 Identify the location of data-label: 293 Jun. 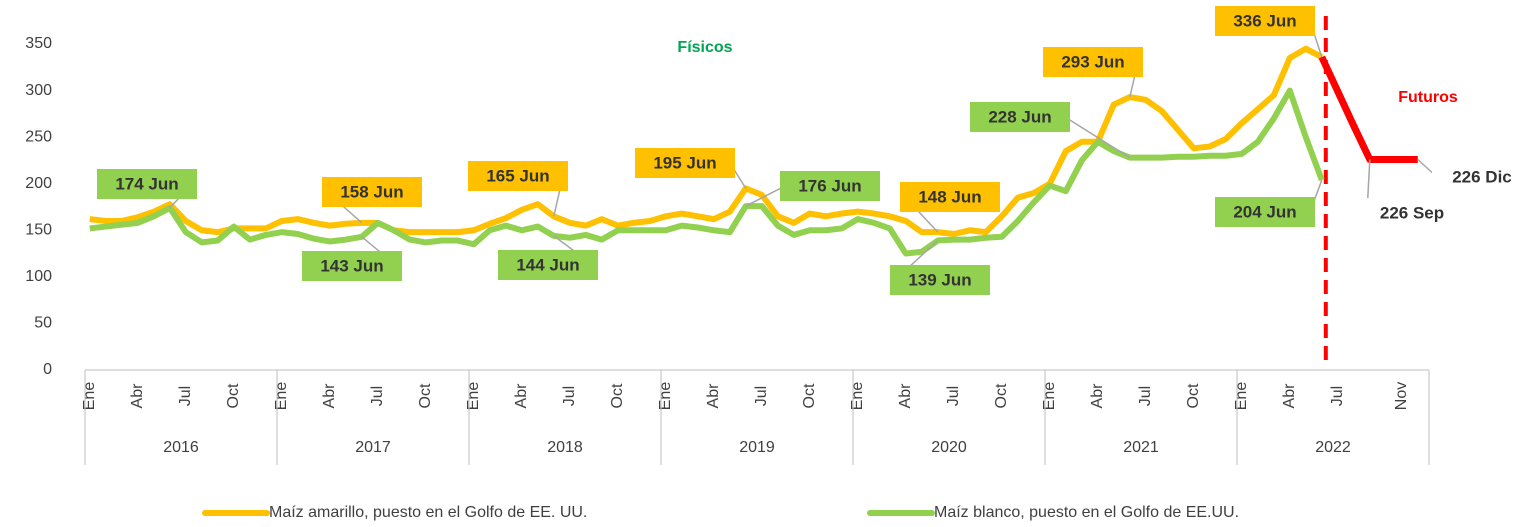
(1092, 61).